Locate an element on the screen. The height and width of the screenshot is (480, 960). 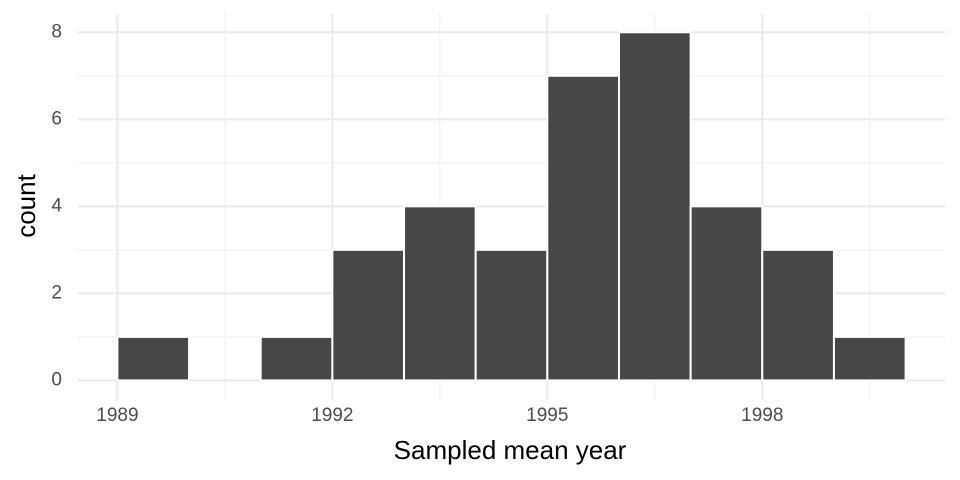
x-tick-label: 1992 is located at coordinates (332, 415).